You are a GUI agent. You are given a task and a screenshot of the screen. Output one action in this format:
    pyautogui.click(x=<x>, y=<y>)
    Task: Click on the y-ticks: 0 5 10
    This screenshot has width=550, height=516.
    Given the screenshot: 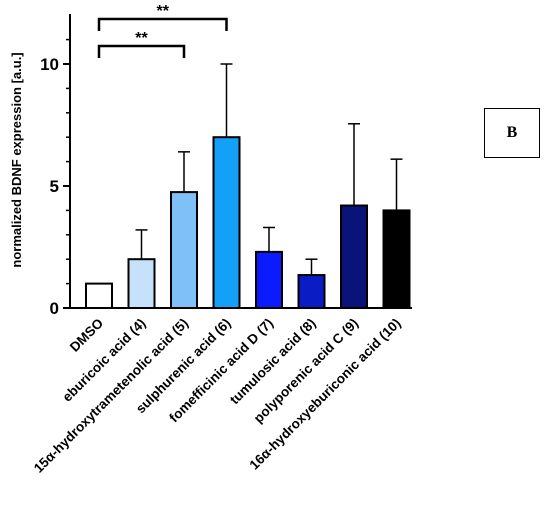 What is the action you would take?
    pyautogui.click(x=55, y=178)
    